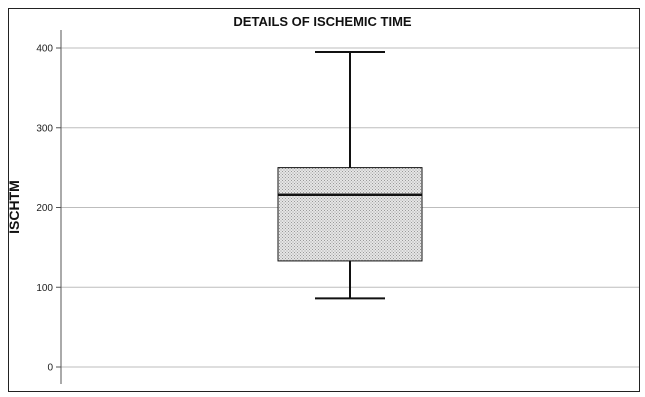 This screenshot has width=645, height=397. I want to click on iqr-box, so click(350, 214).